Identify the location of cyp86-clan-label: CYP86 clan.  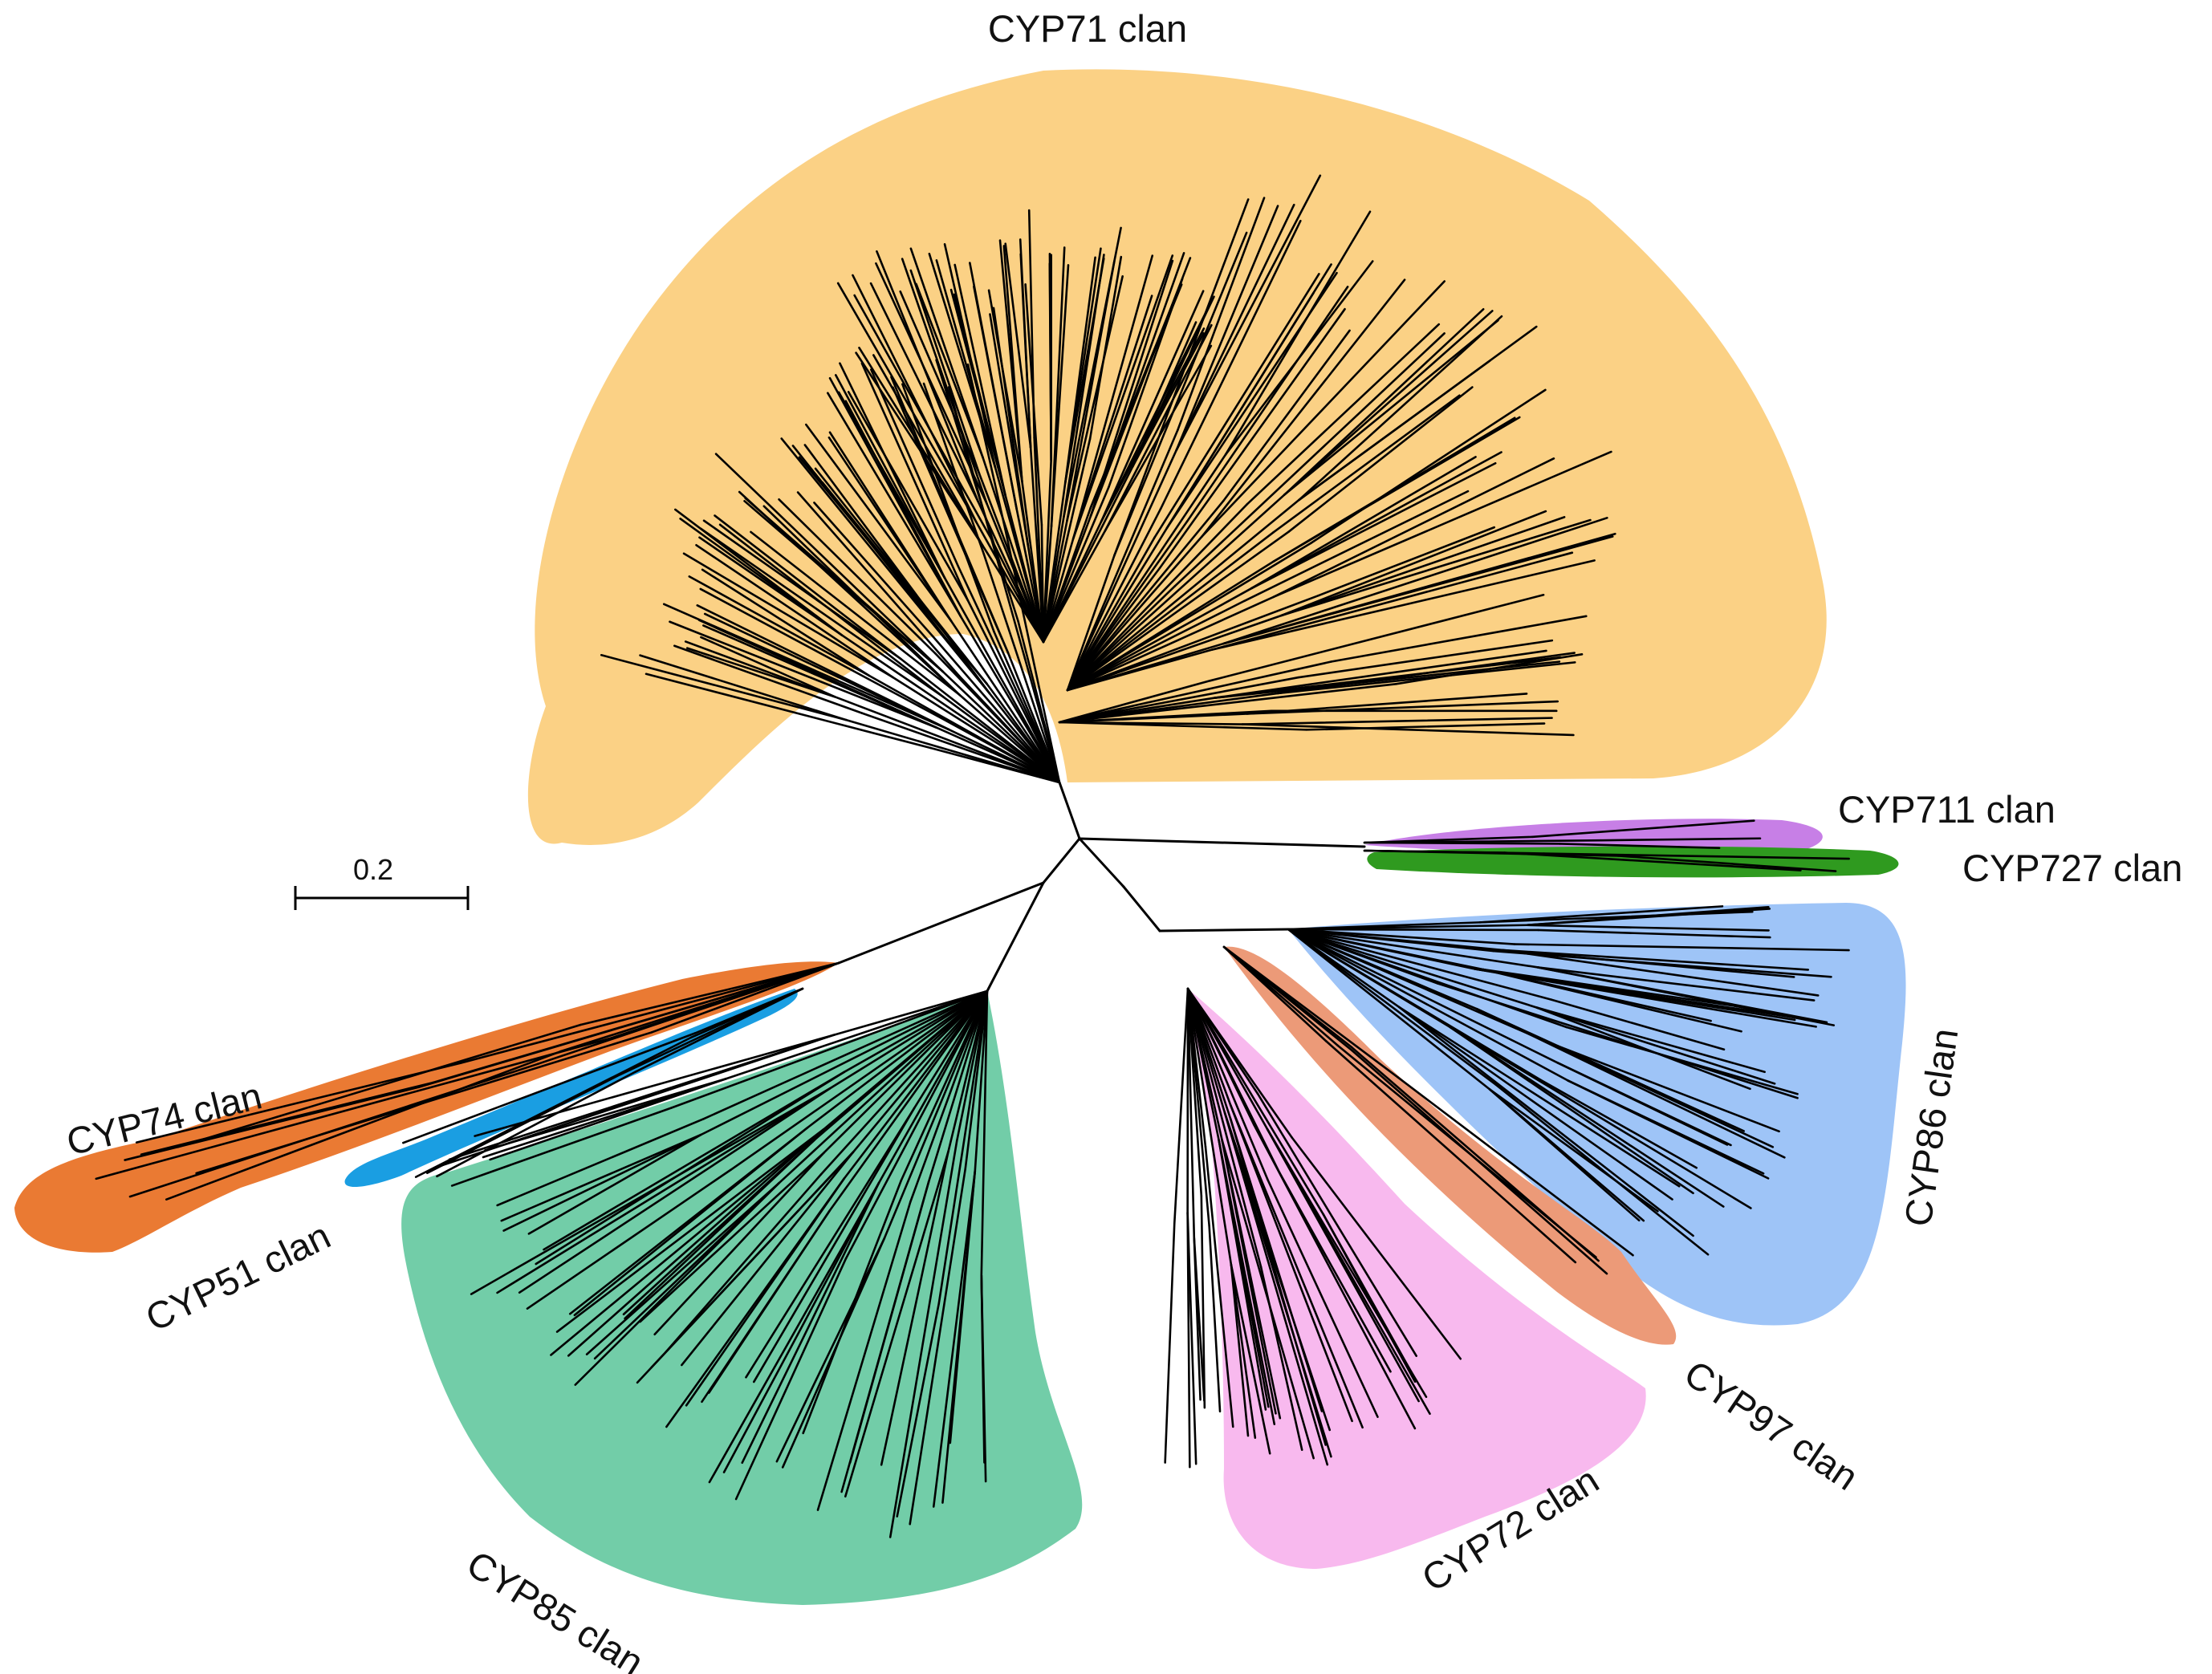
(1931, 1127).